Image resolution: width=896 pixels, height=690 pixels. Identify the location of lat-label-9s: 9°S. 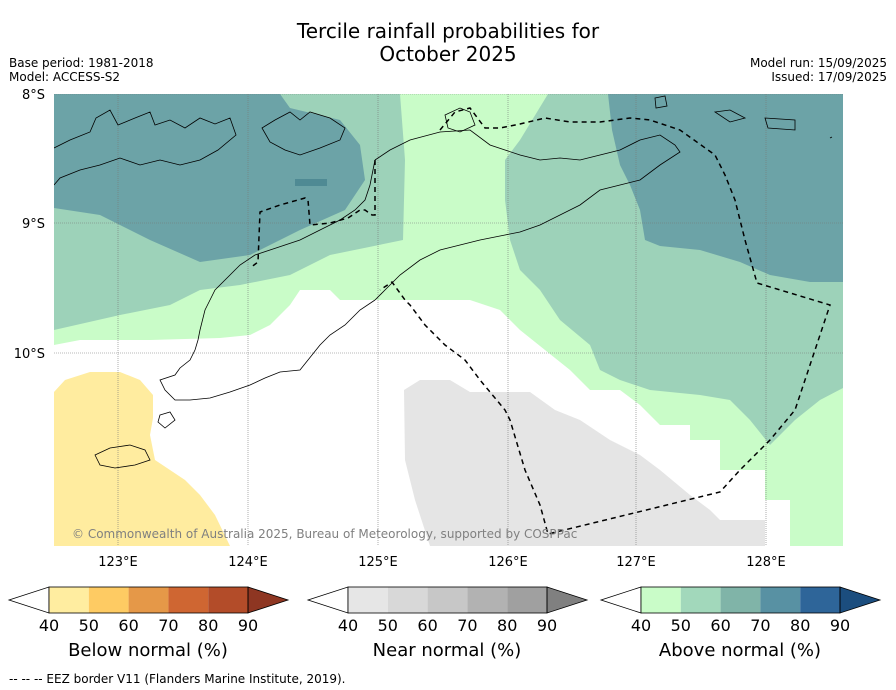
(33, 224).